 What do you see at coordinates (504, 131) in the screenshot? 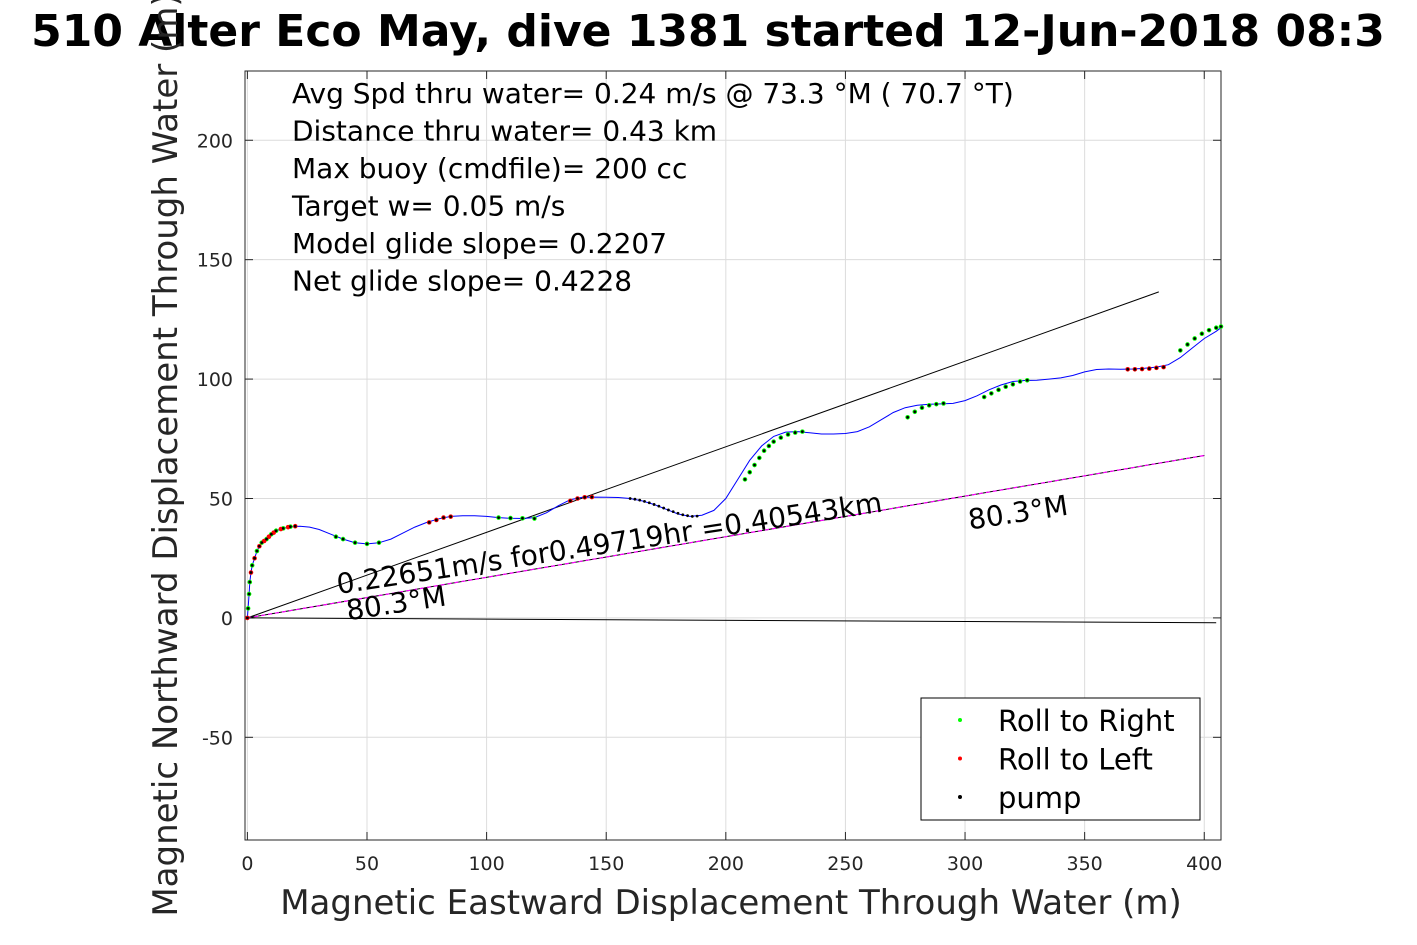
I see `info-line: Distance thru water= 0.43 km` at bounding box center [504, 131].